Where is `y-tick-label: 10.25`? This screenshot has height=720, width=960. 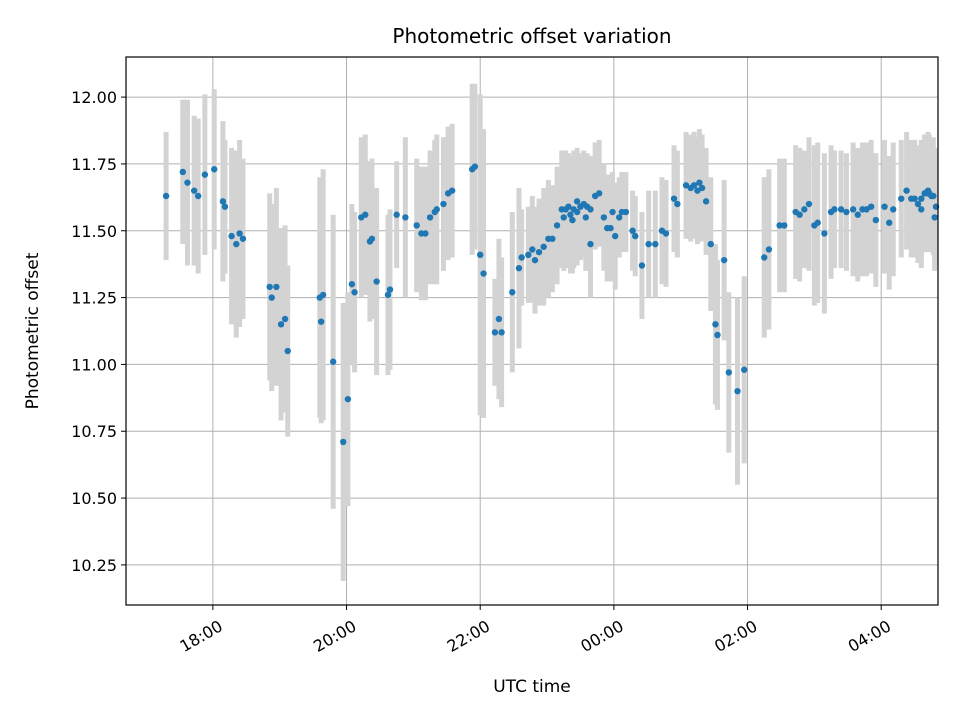
y-tick-label: 10.25 is located at coordinates (94, 565).